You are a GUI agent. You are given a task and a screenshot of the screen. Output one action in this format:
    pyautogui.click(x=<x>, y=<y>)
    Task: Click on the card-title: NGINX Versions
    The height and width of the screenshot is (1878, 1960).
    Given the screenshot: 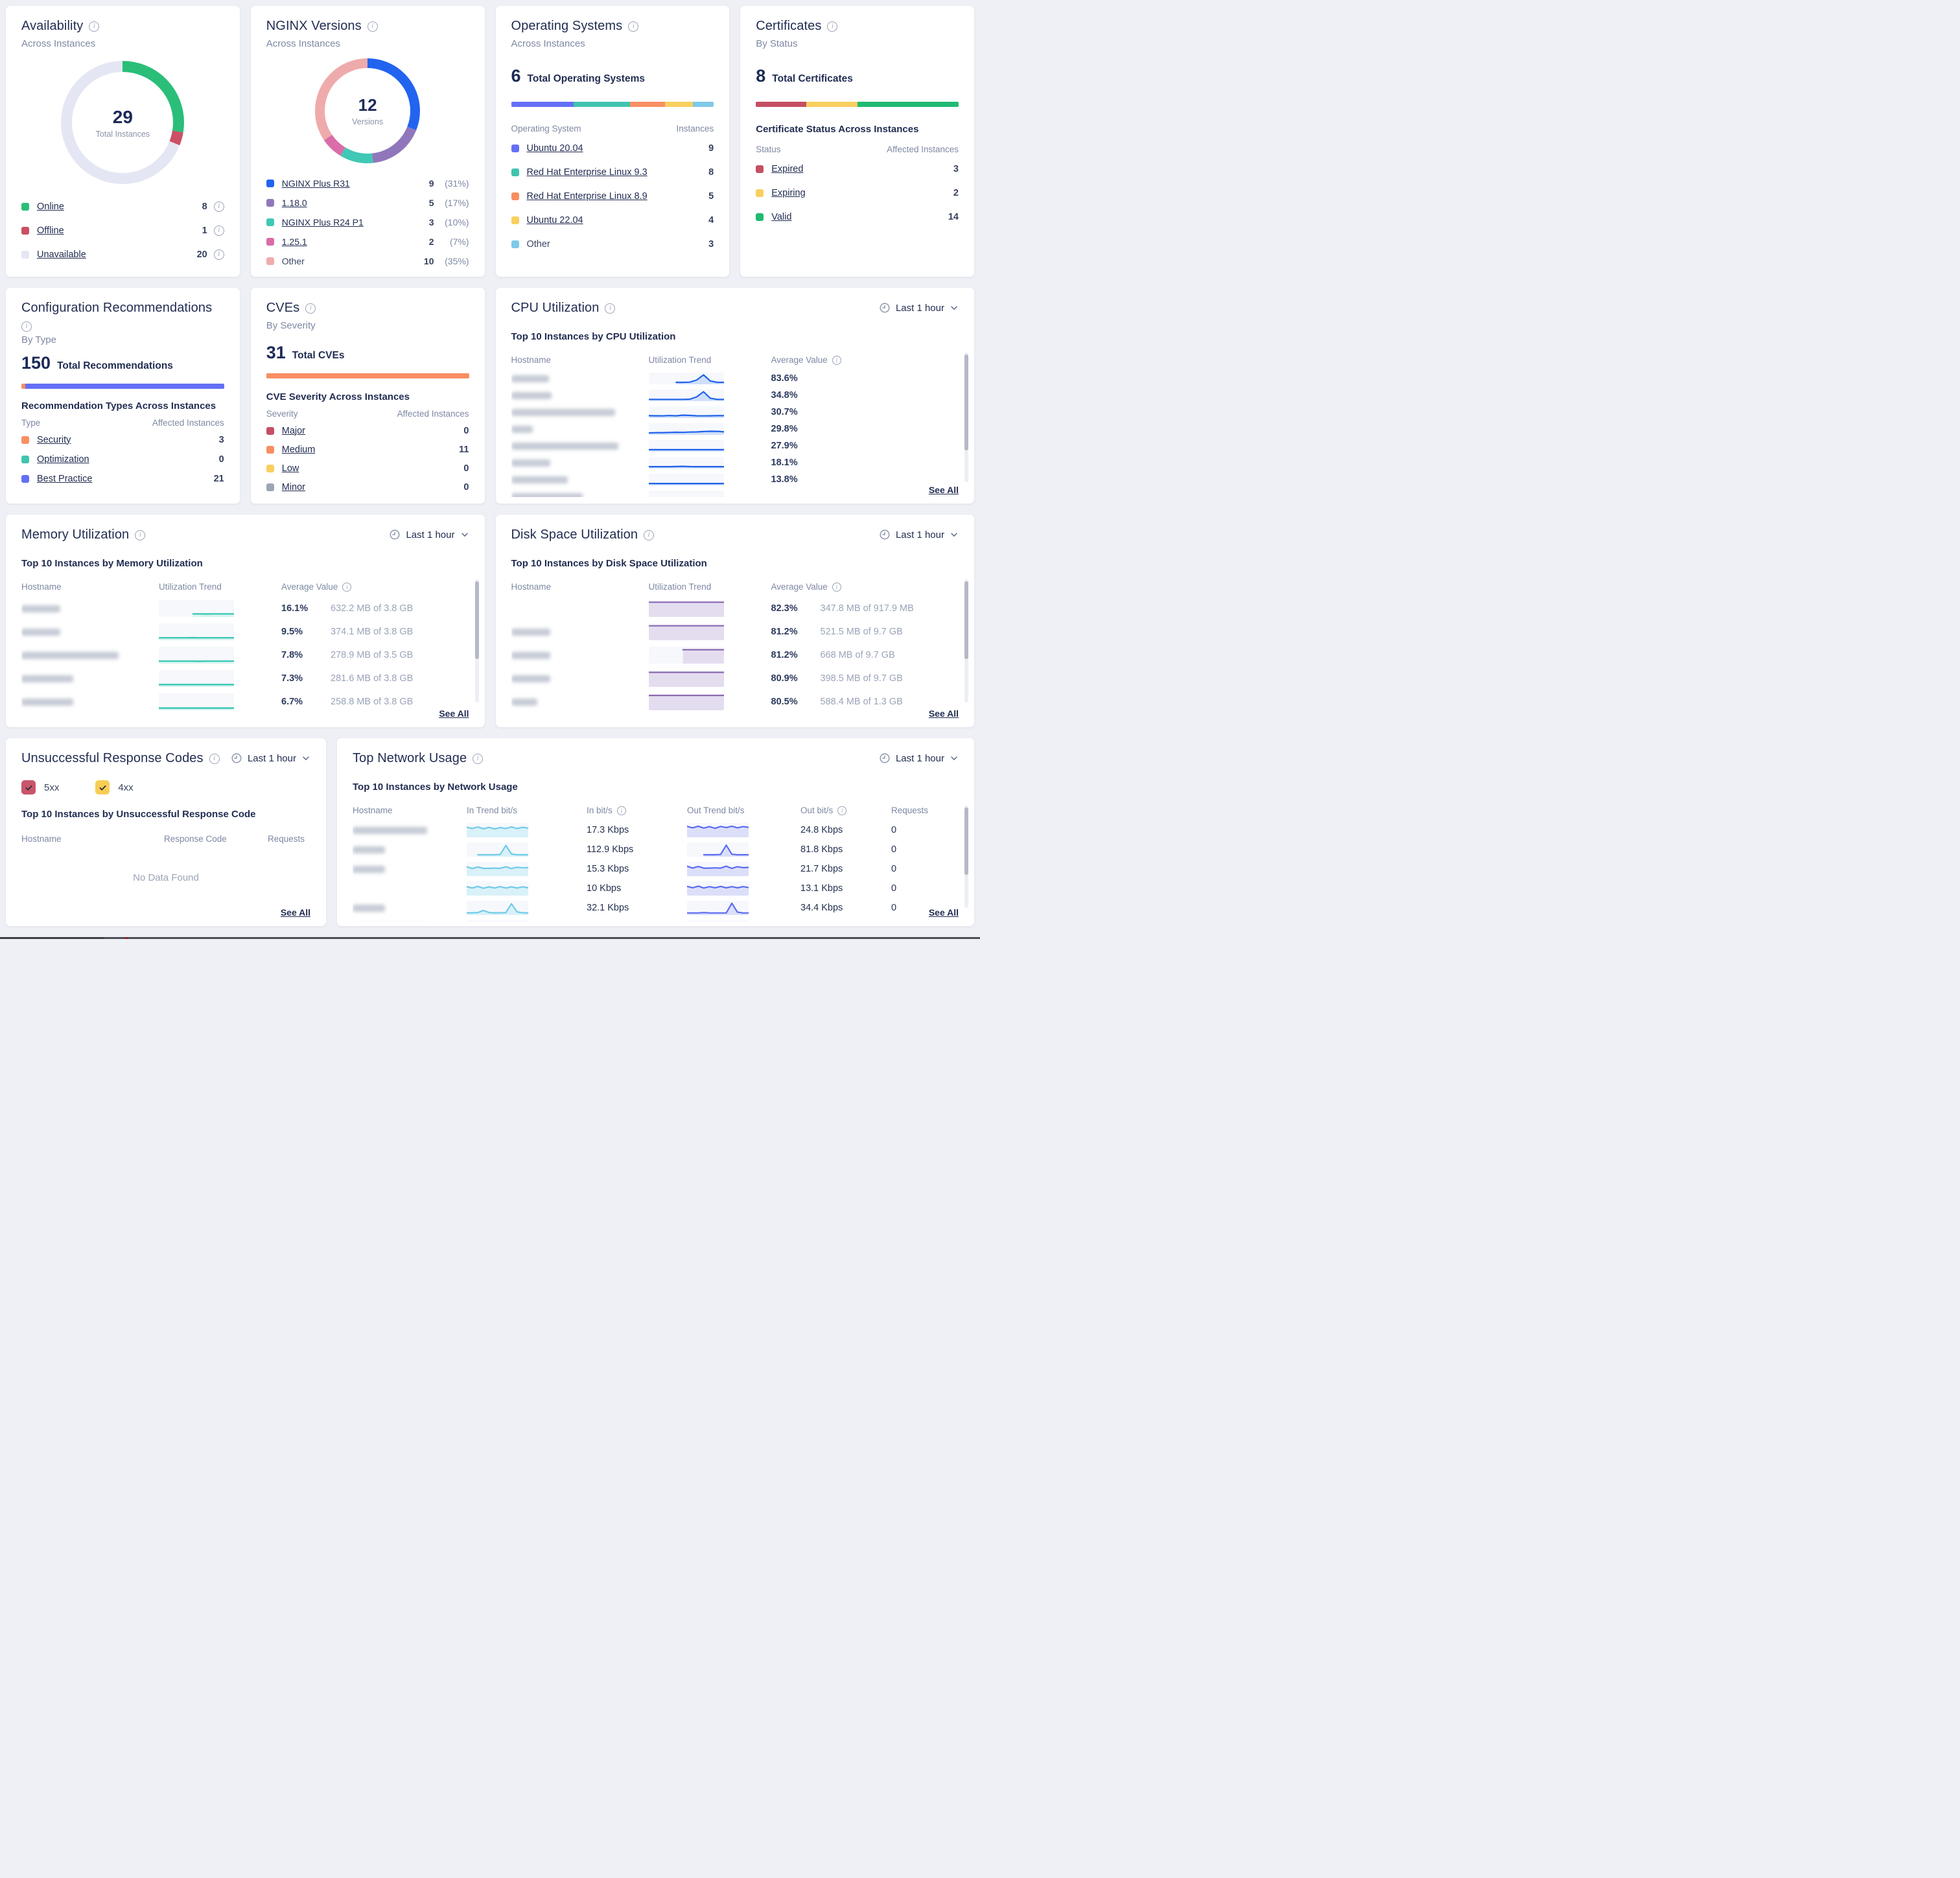 What is the action you would take?
    pyautogui.click(x=314, y=26)
    